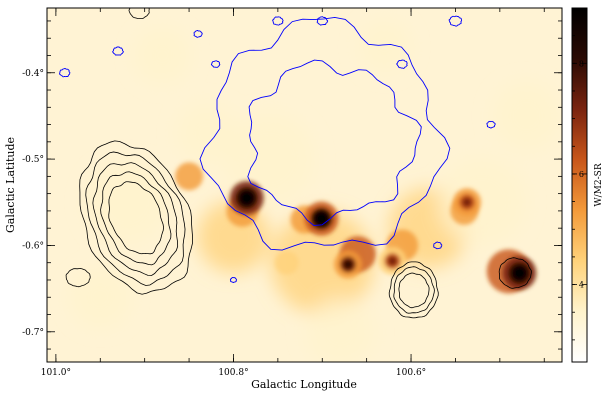 The height and width of the screenshot is (398, 607). Describe the element at coordinates (411, 373) in the screenshot. I see `x-tick-label-3: 100.6°` at that location.